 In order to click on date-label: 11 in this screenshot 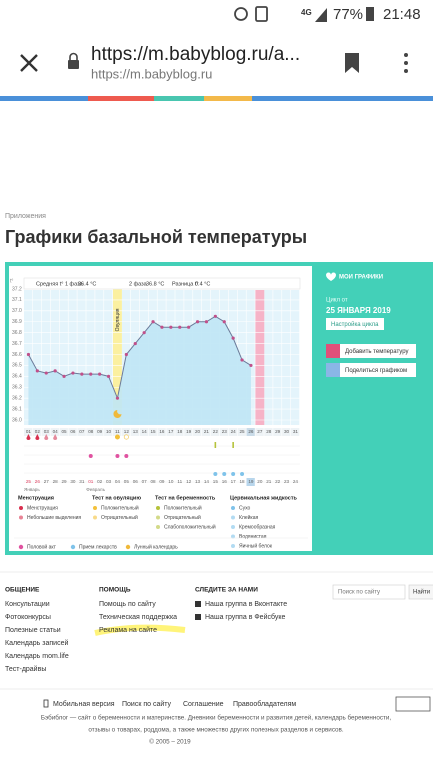, I will do `click(179, 481)`.